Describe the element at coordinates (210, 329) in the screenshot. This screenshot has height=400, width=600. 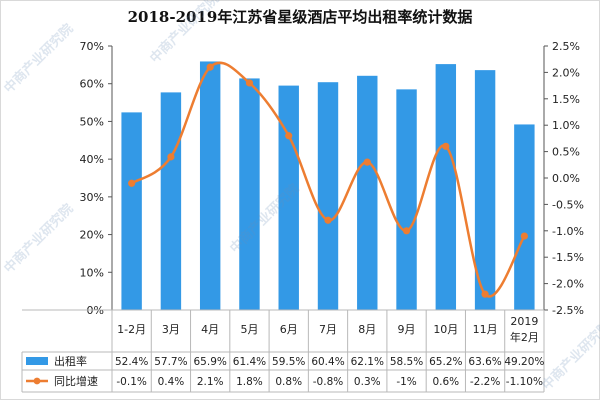
I see `category-label: 4月` at that location.